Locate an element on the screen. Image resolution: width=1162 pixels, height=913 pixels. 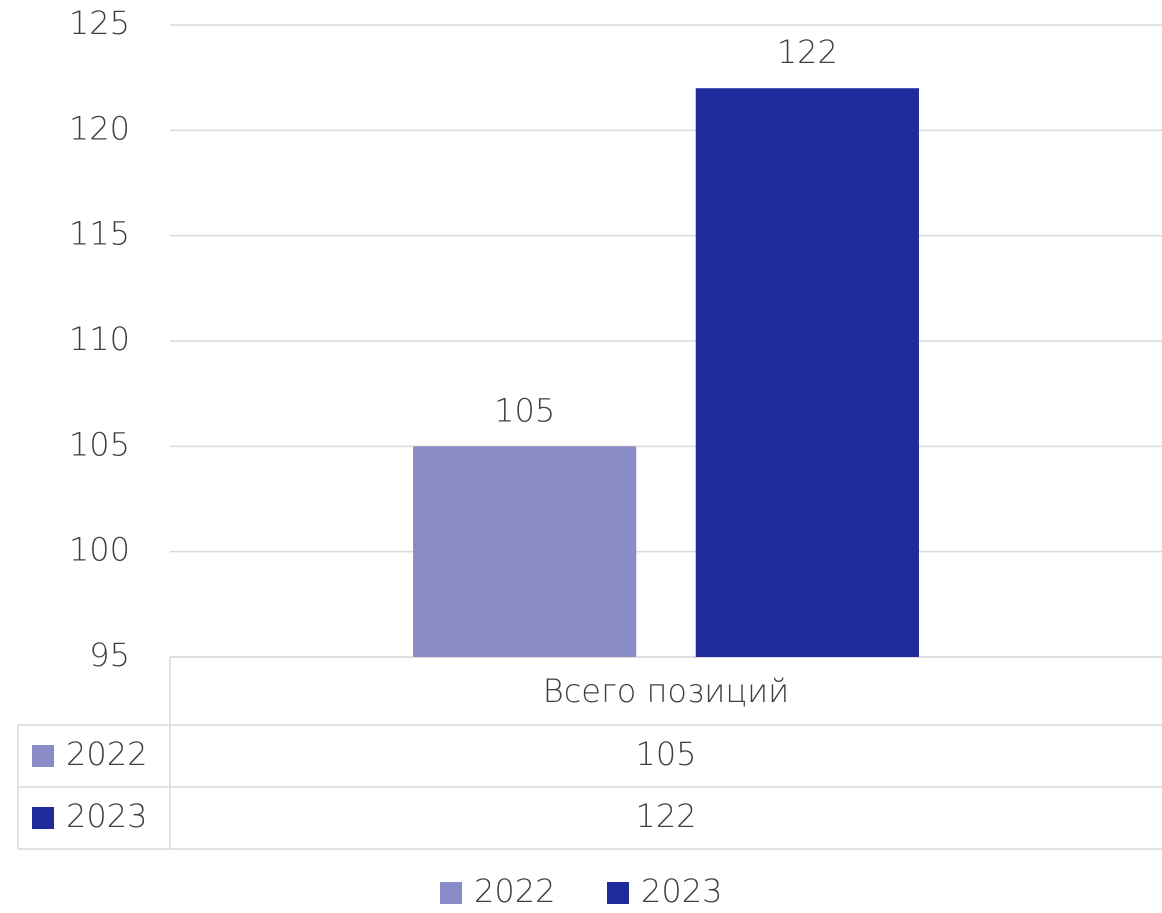
y-tick-label: 115 is located at coordinates (99, 234).